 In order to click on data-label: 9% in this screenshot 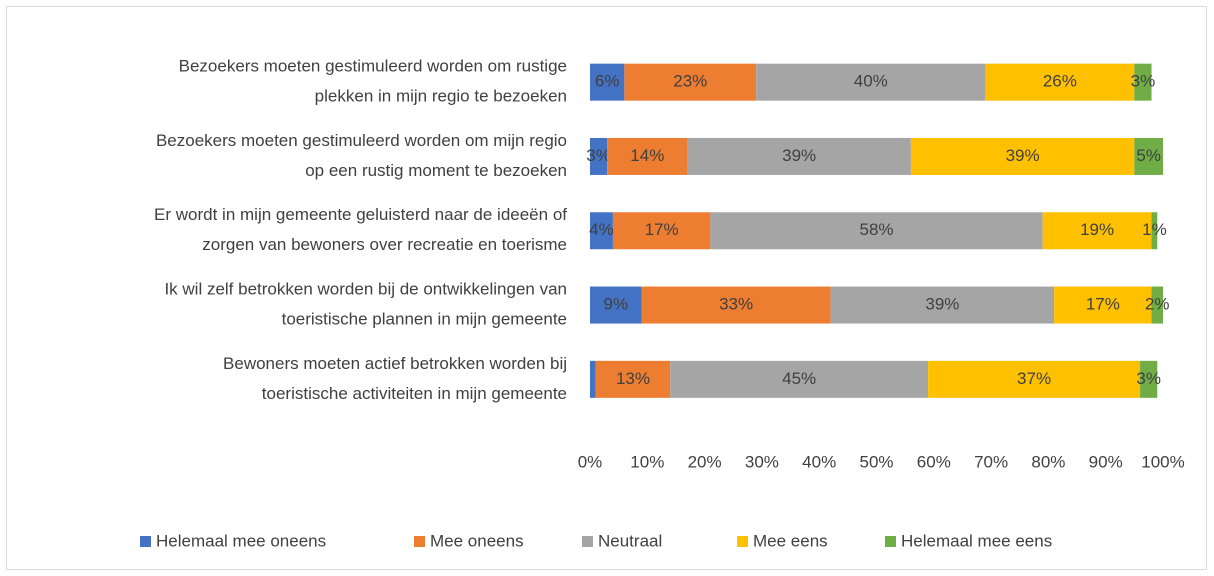, I will do `click(615, 304)`.